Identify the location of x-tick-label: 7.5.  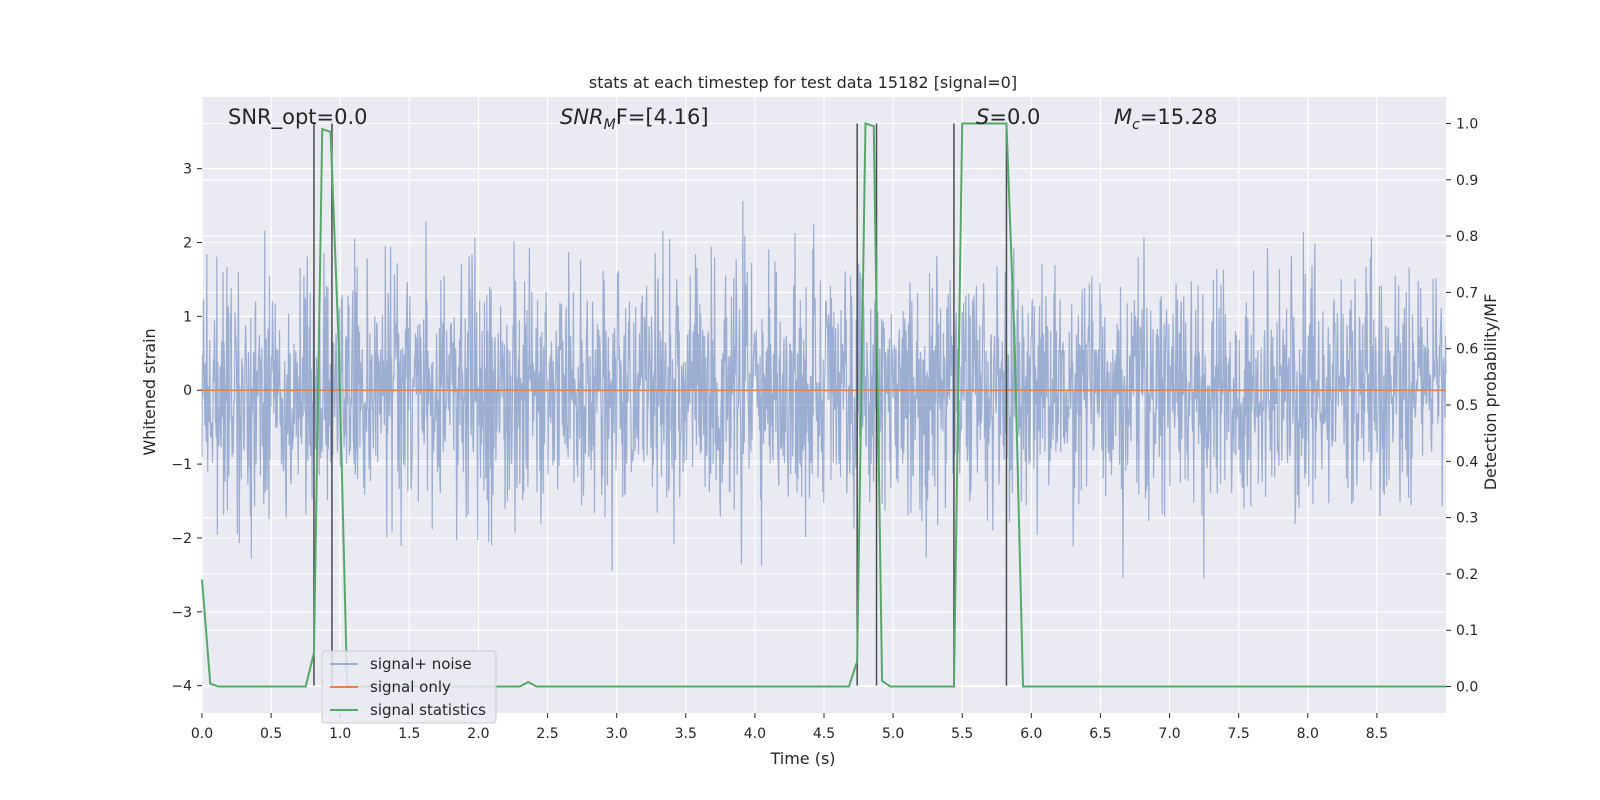
(1239, 734).